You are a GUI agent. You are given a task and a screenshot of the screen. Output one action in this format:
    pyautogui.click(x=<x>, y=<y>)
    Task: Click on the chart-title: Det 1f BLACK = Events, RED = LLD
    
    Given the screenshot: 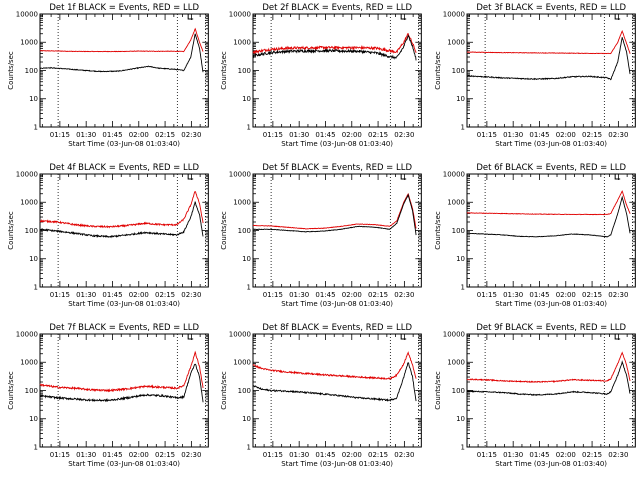 What is the action you would take?
    pyautogui.click(x=124, y=8)
    